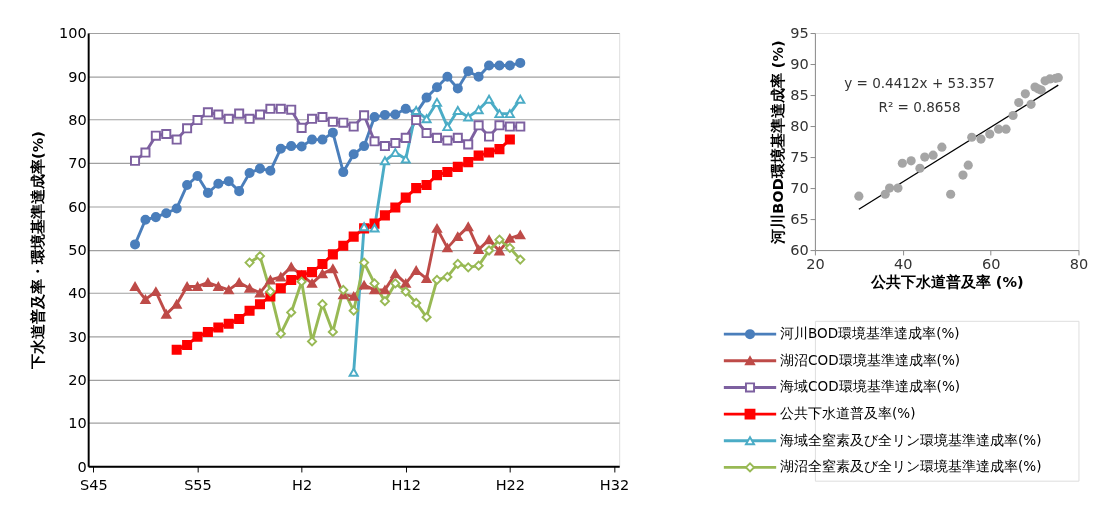 Image resolution: width=1094 pixels, height=525 pixels. I want to click on y-tick-label: 75, so click(799, 157).